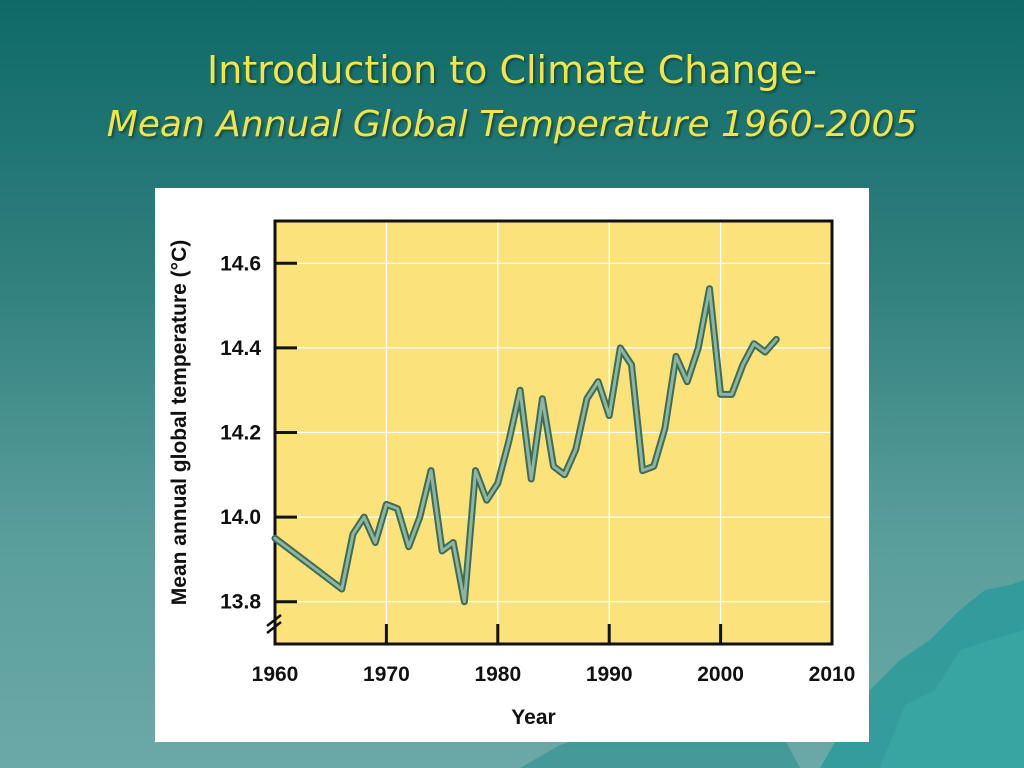 The width and height of the screenshot is (1024, 768). What do you see at coordinates (240, 602) in the screenshot?
I see `y-tick-label: 13.8` at bounding box center [240, 602].